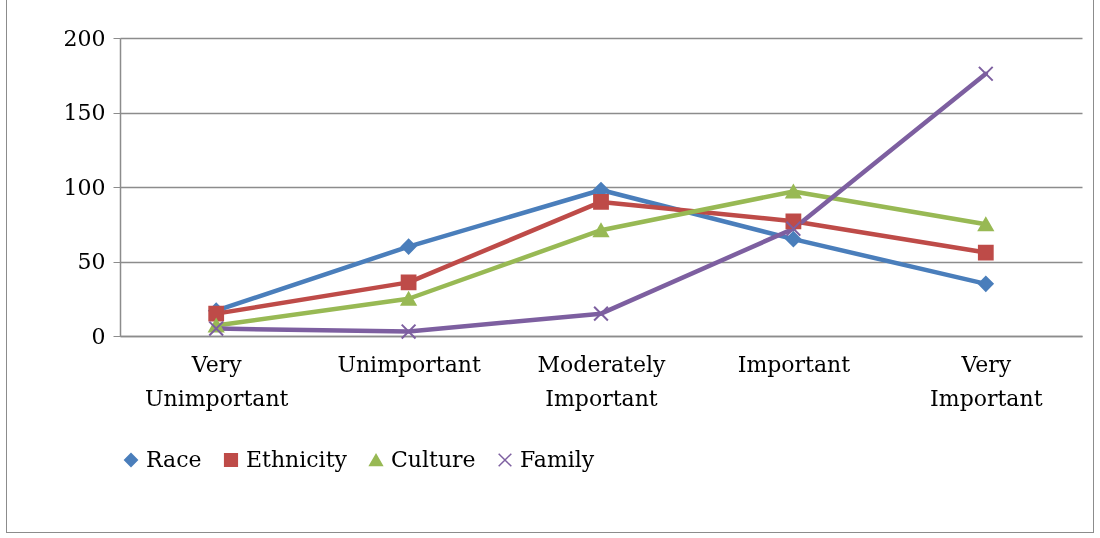 This screenshot has height=538, width=1100. I want to click on x-tick-label: Very Unimportant, so click(216, 381).